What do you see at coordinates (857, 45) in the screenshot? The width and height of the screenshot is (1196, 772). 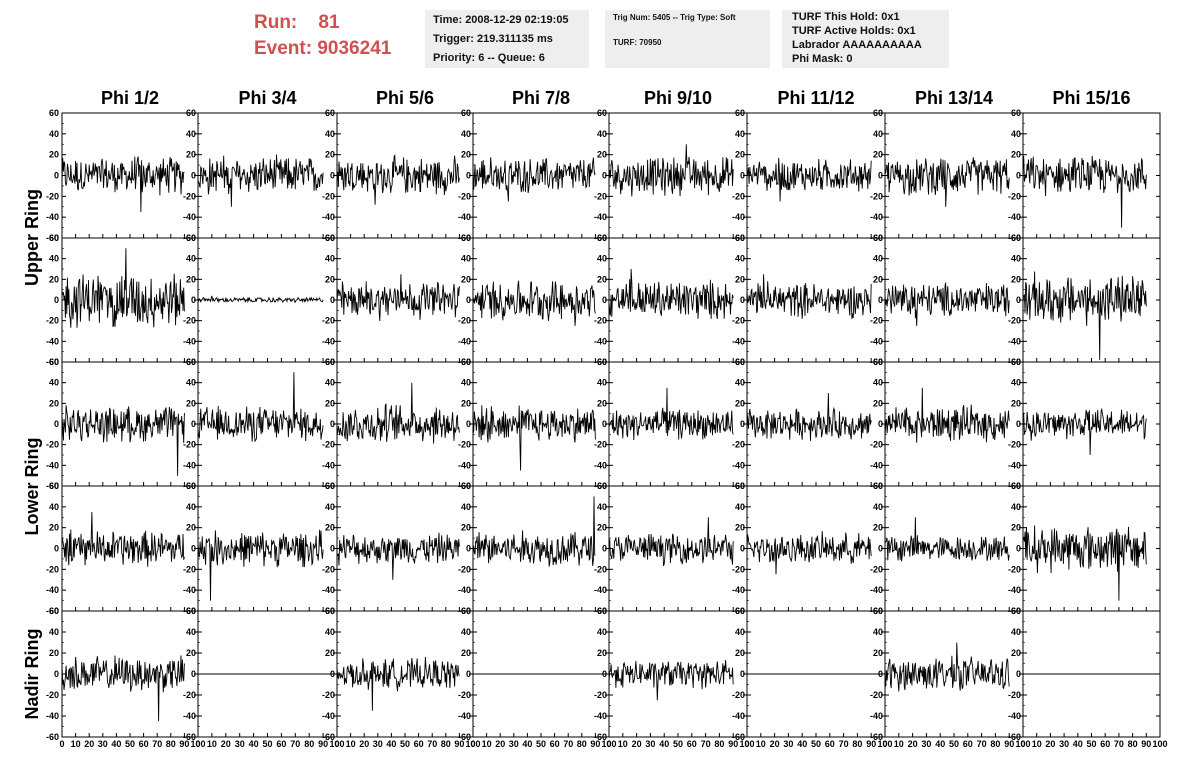 I see `labrador-text: Labrador AAAAAAAAAA` at bounding box center [857, 45].